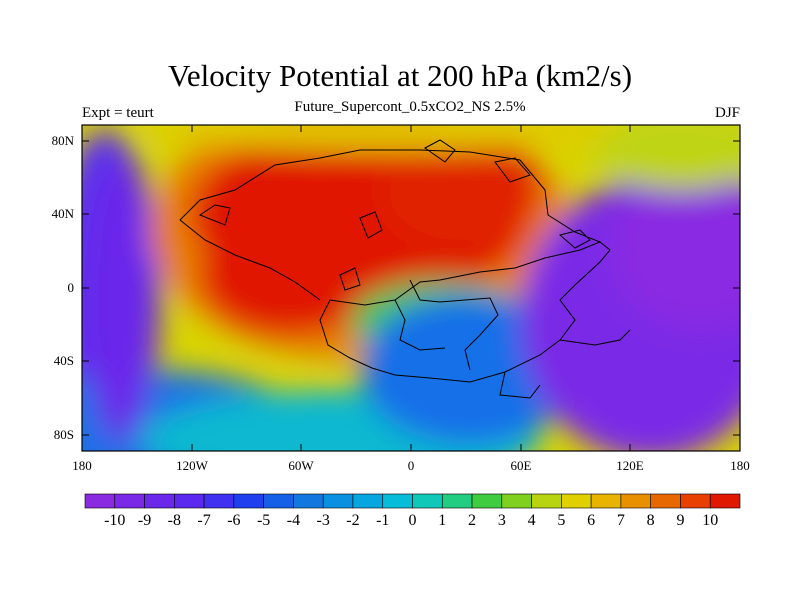 The width and height of the screenshot is (800, 600). I want to click on lon-tick-label: 120E, so click(630, 465).